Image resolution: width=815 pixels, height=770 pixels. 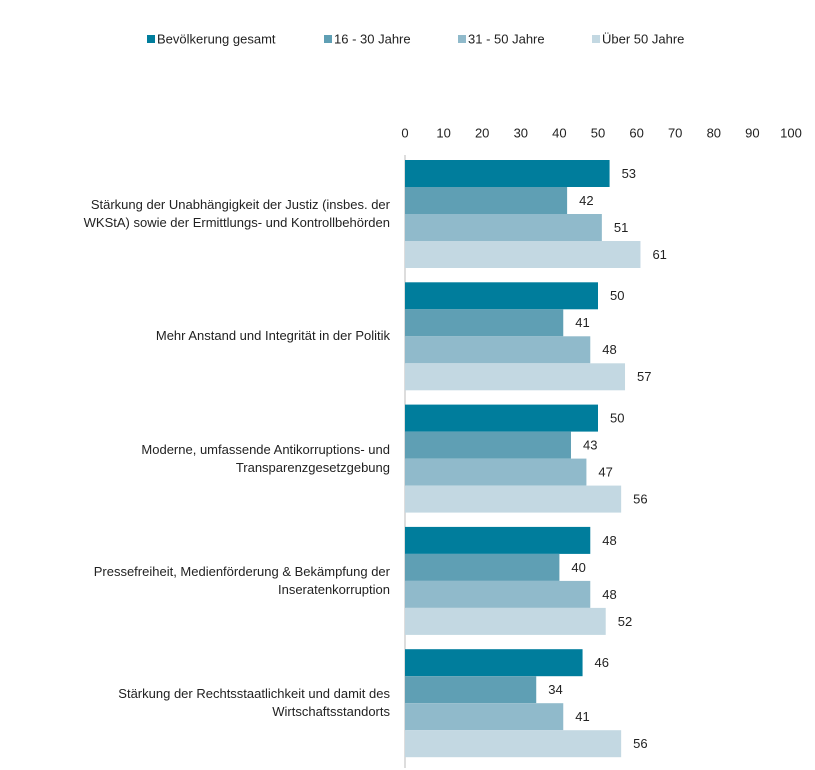 What do you see at coordinates (675, 132) in the screenshot?
I see `x-tick-label: 70` at bounding box center [675, 132].